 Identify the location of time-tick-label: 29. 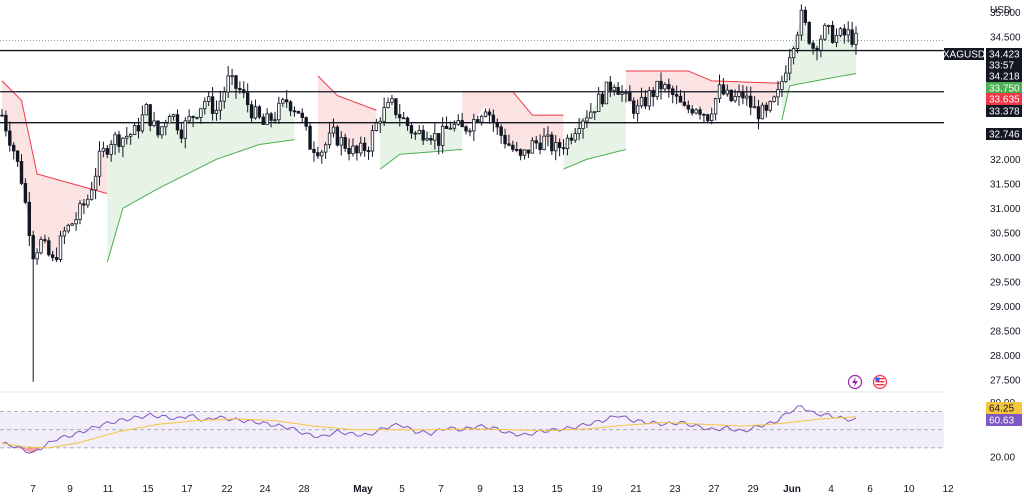
(753, 489).